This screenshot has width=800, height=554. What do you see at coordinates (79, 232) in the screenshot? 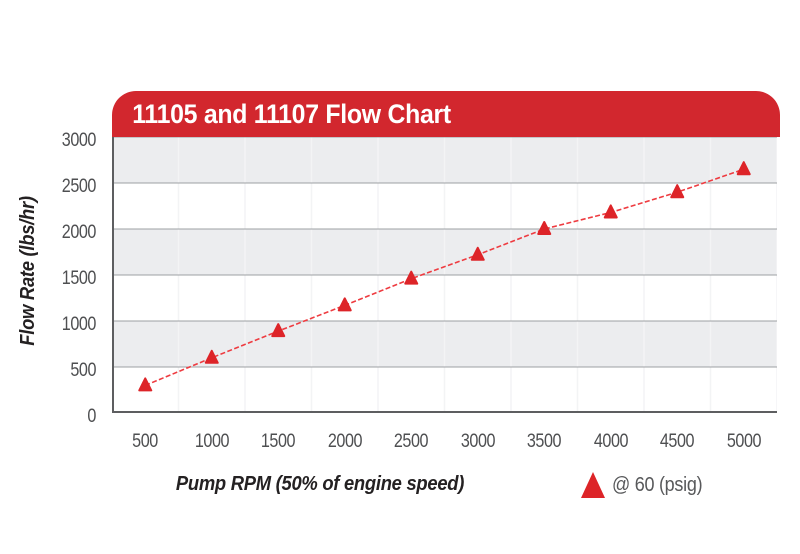
I see `y-tick-label: 2000` at bounding box center [79, 232].